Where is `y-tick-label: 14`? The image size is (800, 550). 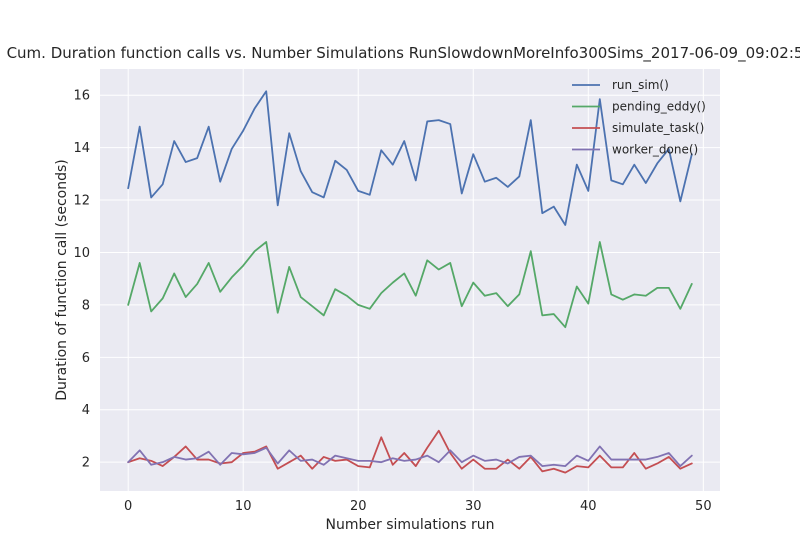
y-tick-label: 14 is located at coordinates (81, 148).